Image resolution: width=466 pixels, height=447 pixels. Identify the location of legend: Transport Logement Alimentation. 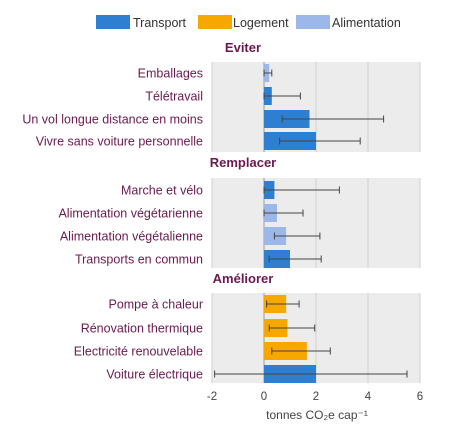
(248, 22).